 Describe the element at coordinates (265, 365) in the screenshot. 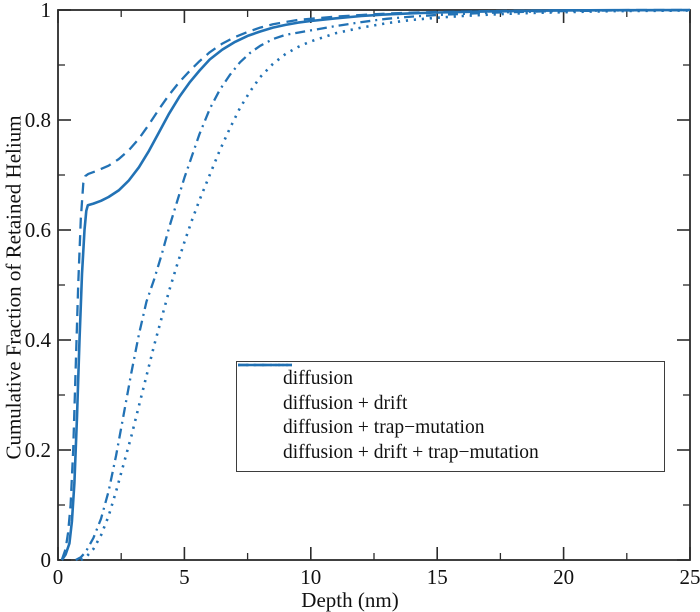

I see `solid-line-sample-icon` at that location.